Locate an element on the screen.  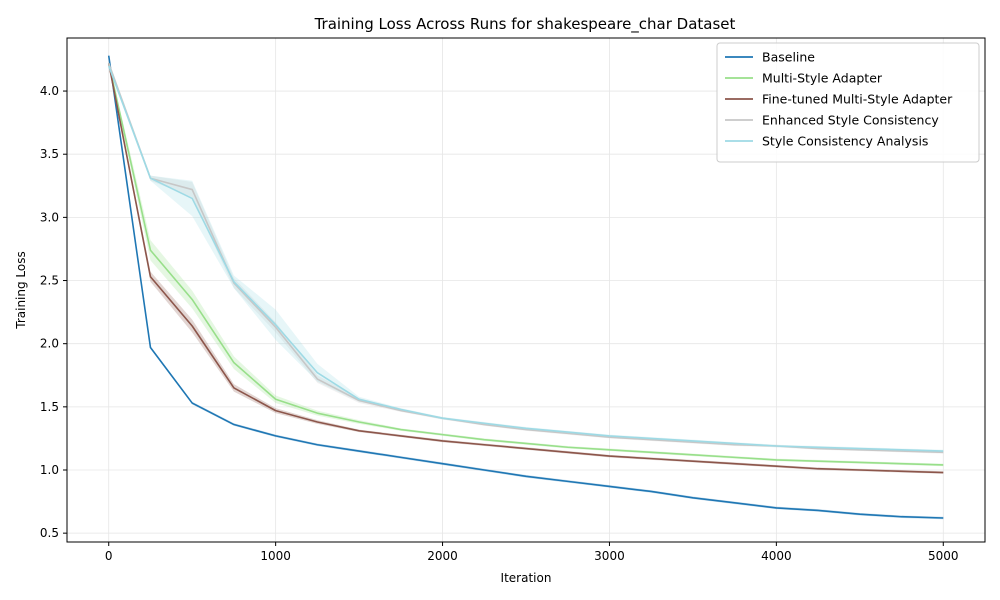
legend-label-0: Baseline is located at coordinates (788, 57).